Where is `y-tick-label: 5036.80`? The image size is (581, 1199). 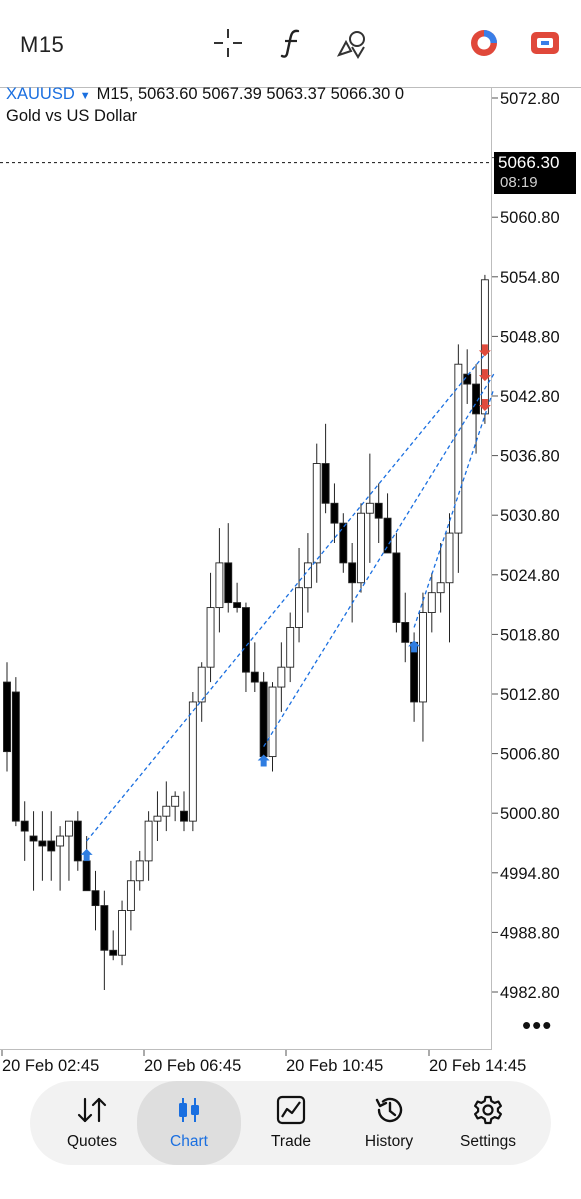 y-tick-label: 5036.80 is located at coordinates (530, 457).